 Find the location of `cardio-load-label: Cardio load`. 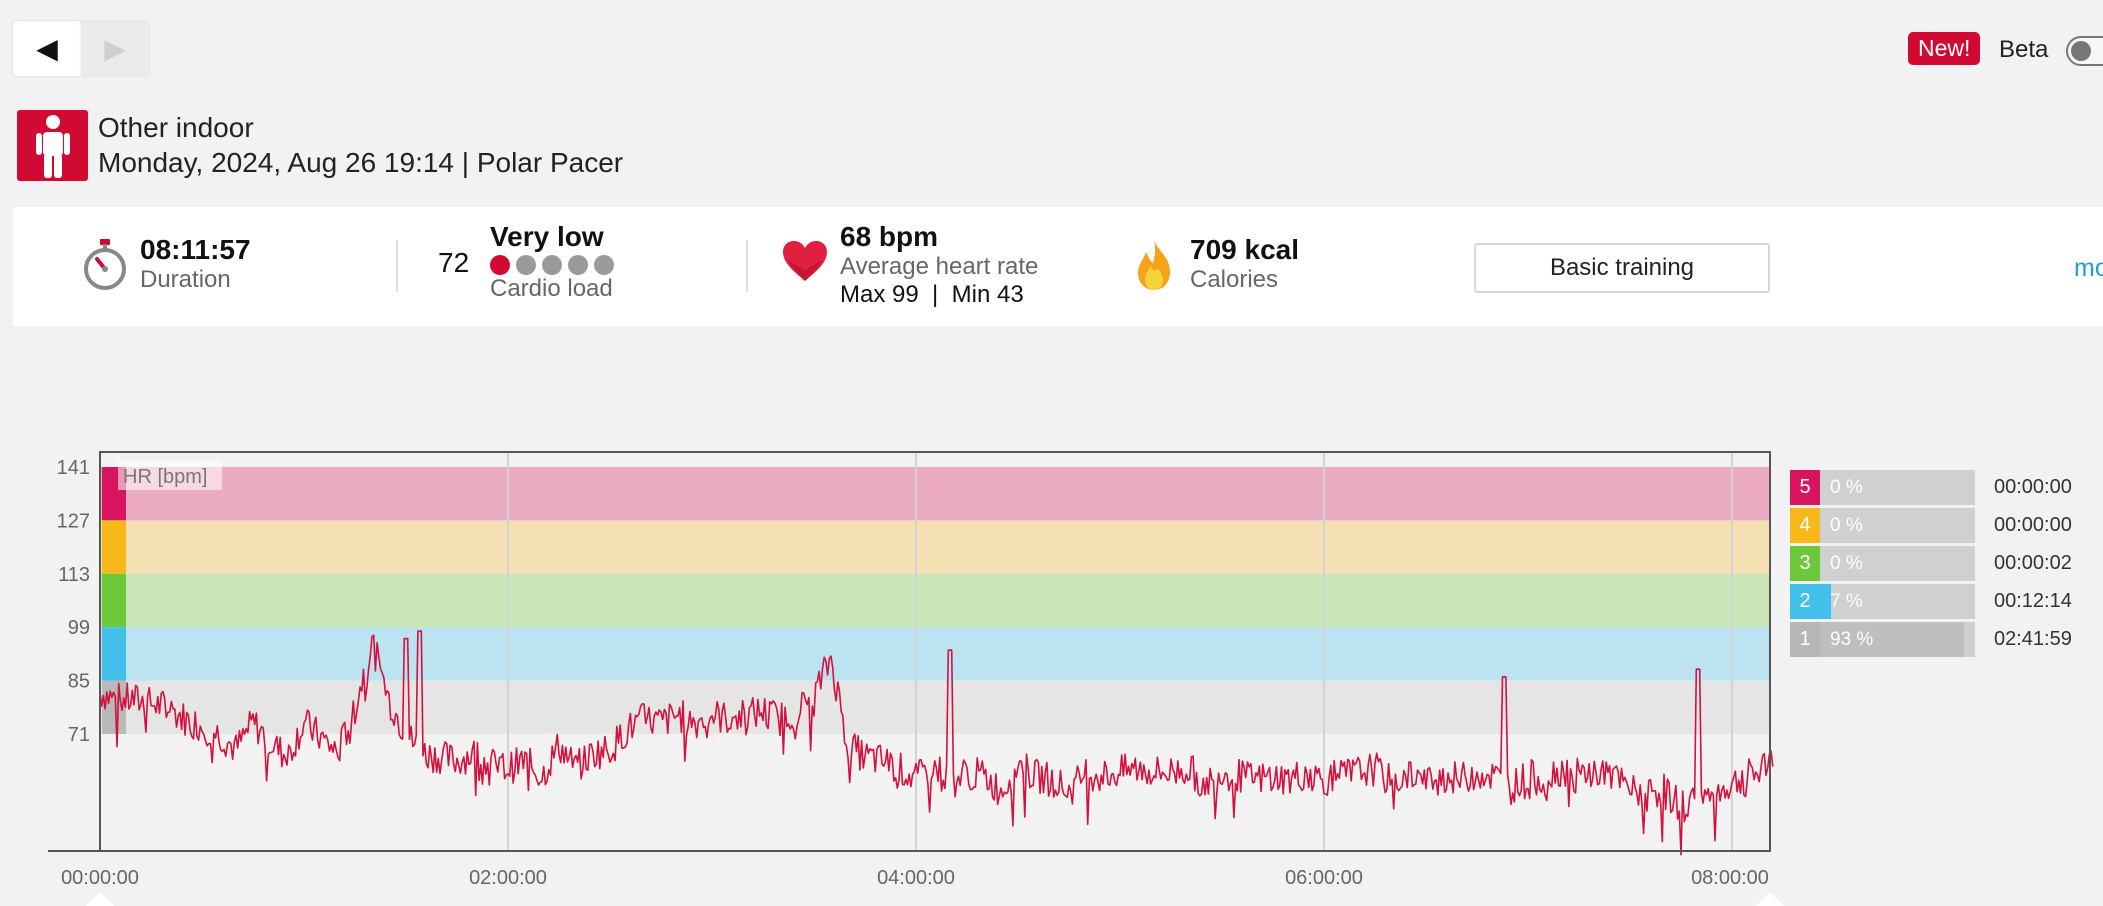

cardio-load-label: Cardio load is located at coordinates (551, 288).